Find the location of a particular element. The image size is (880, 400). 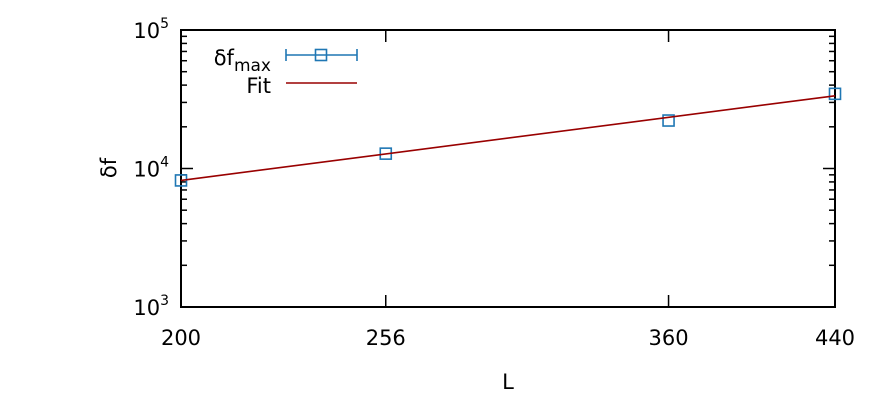

legend-name: δf is located at coordinates (224, 58).